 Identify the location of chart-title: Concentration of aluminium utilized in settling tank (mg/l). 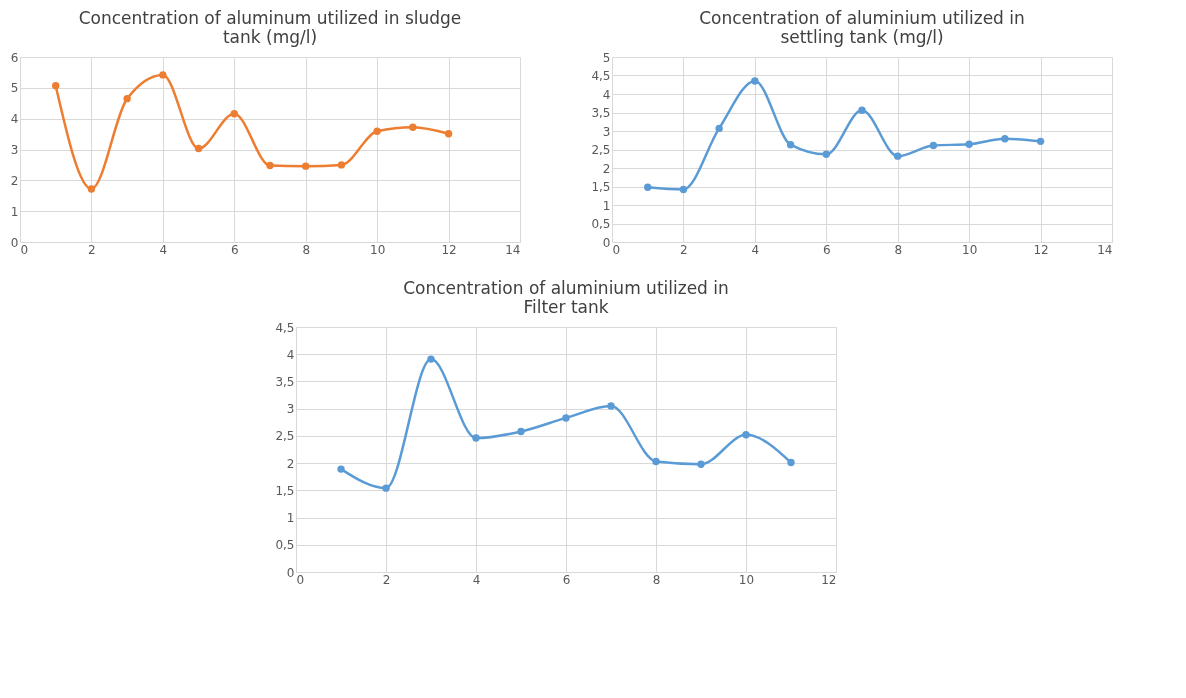
(862, 27).